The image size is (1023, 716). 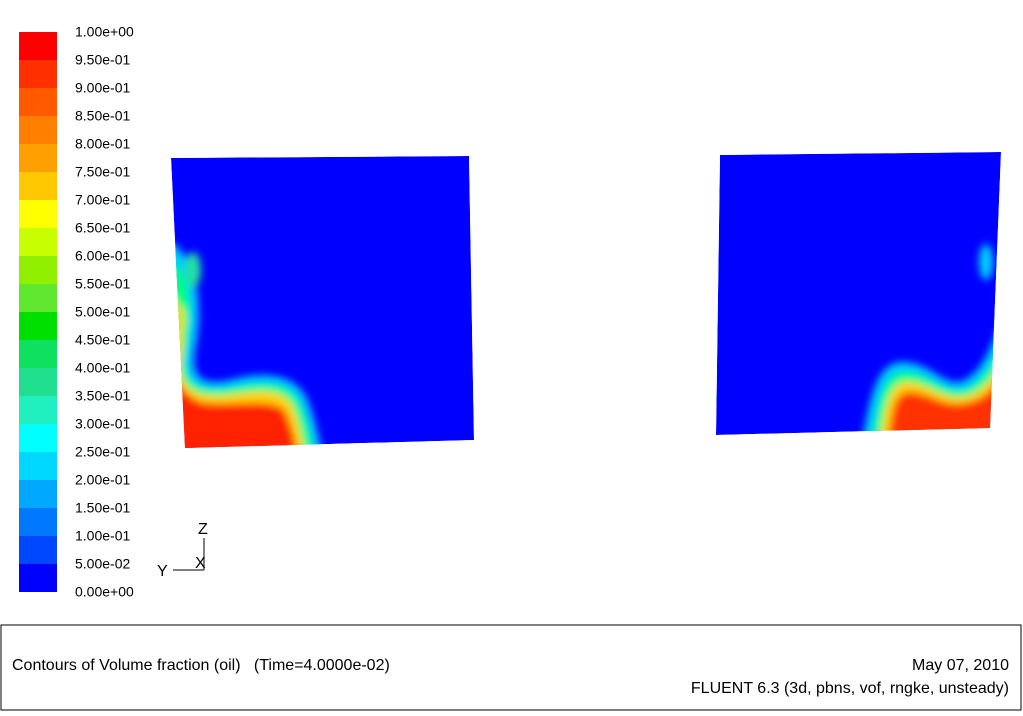 I want to click on colorbar-label: 9.50e-01, so click(x=102, y=60).